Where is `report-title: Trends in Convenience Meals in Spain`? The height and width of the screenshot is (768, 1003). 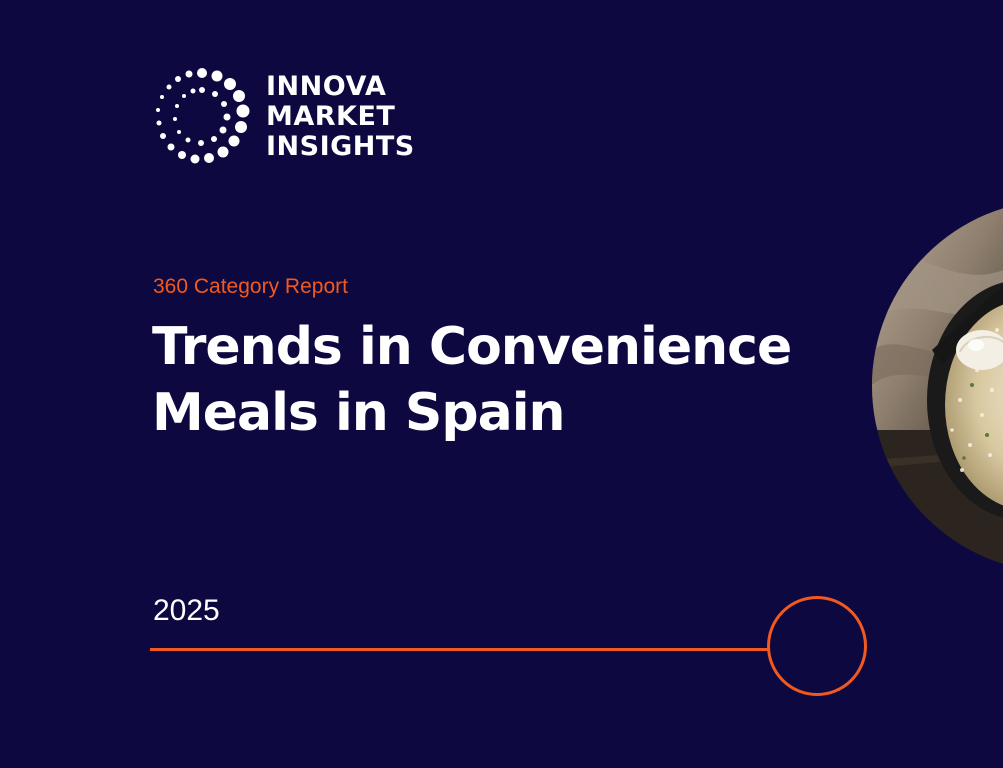
report-title: Trends in Convenience Meals in Spain is located at coordinates (472, 380).